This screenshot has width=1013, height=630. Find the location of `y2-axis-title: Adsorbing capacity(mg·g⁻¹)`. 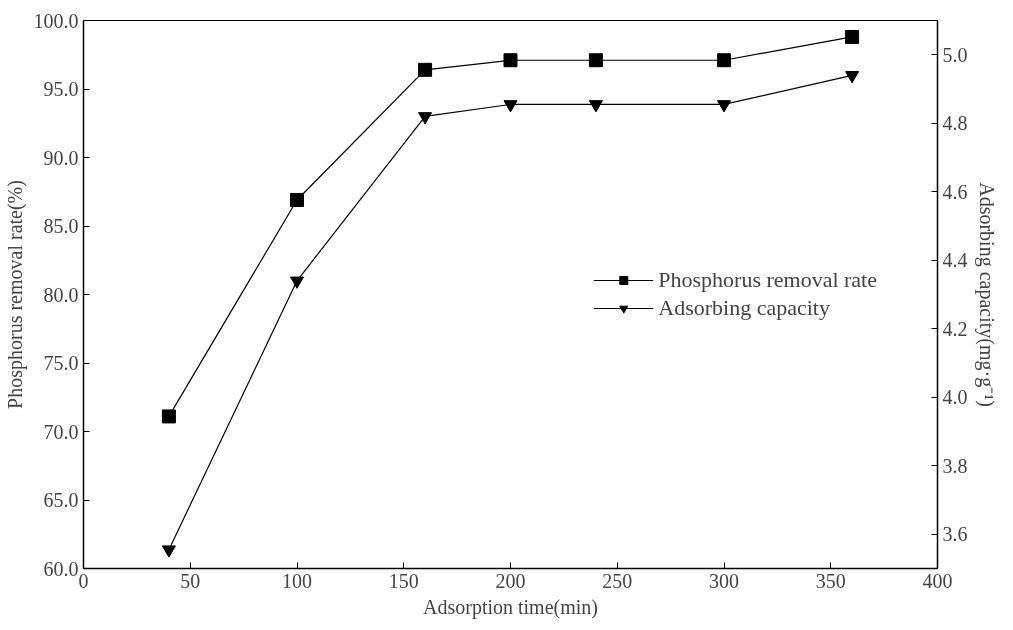

y2-axis-title: Adsorbing capacity(mg·g⁻¹) is located at coordinates (986, 294).